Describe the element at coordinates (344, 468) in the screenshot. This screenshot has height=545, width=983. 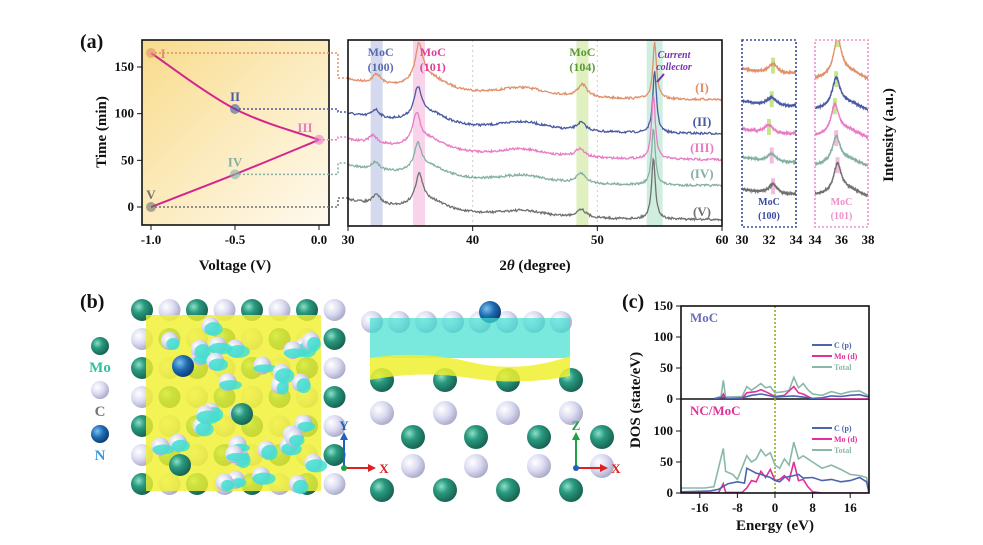
I see `axis-origin` at that location.